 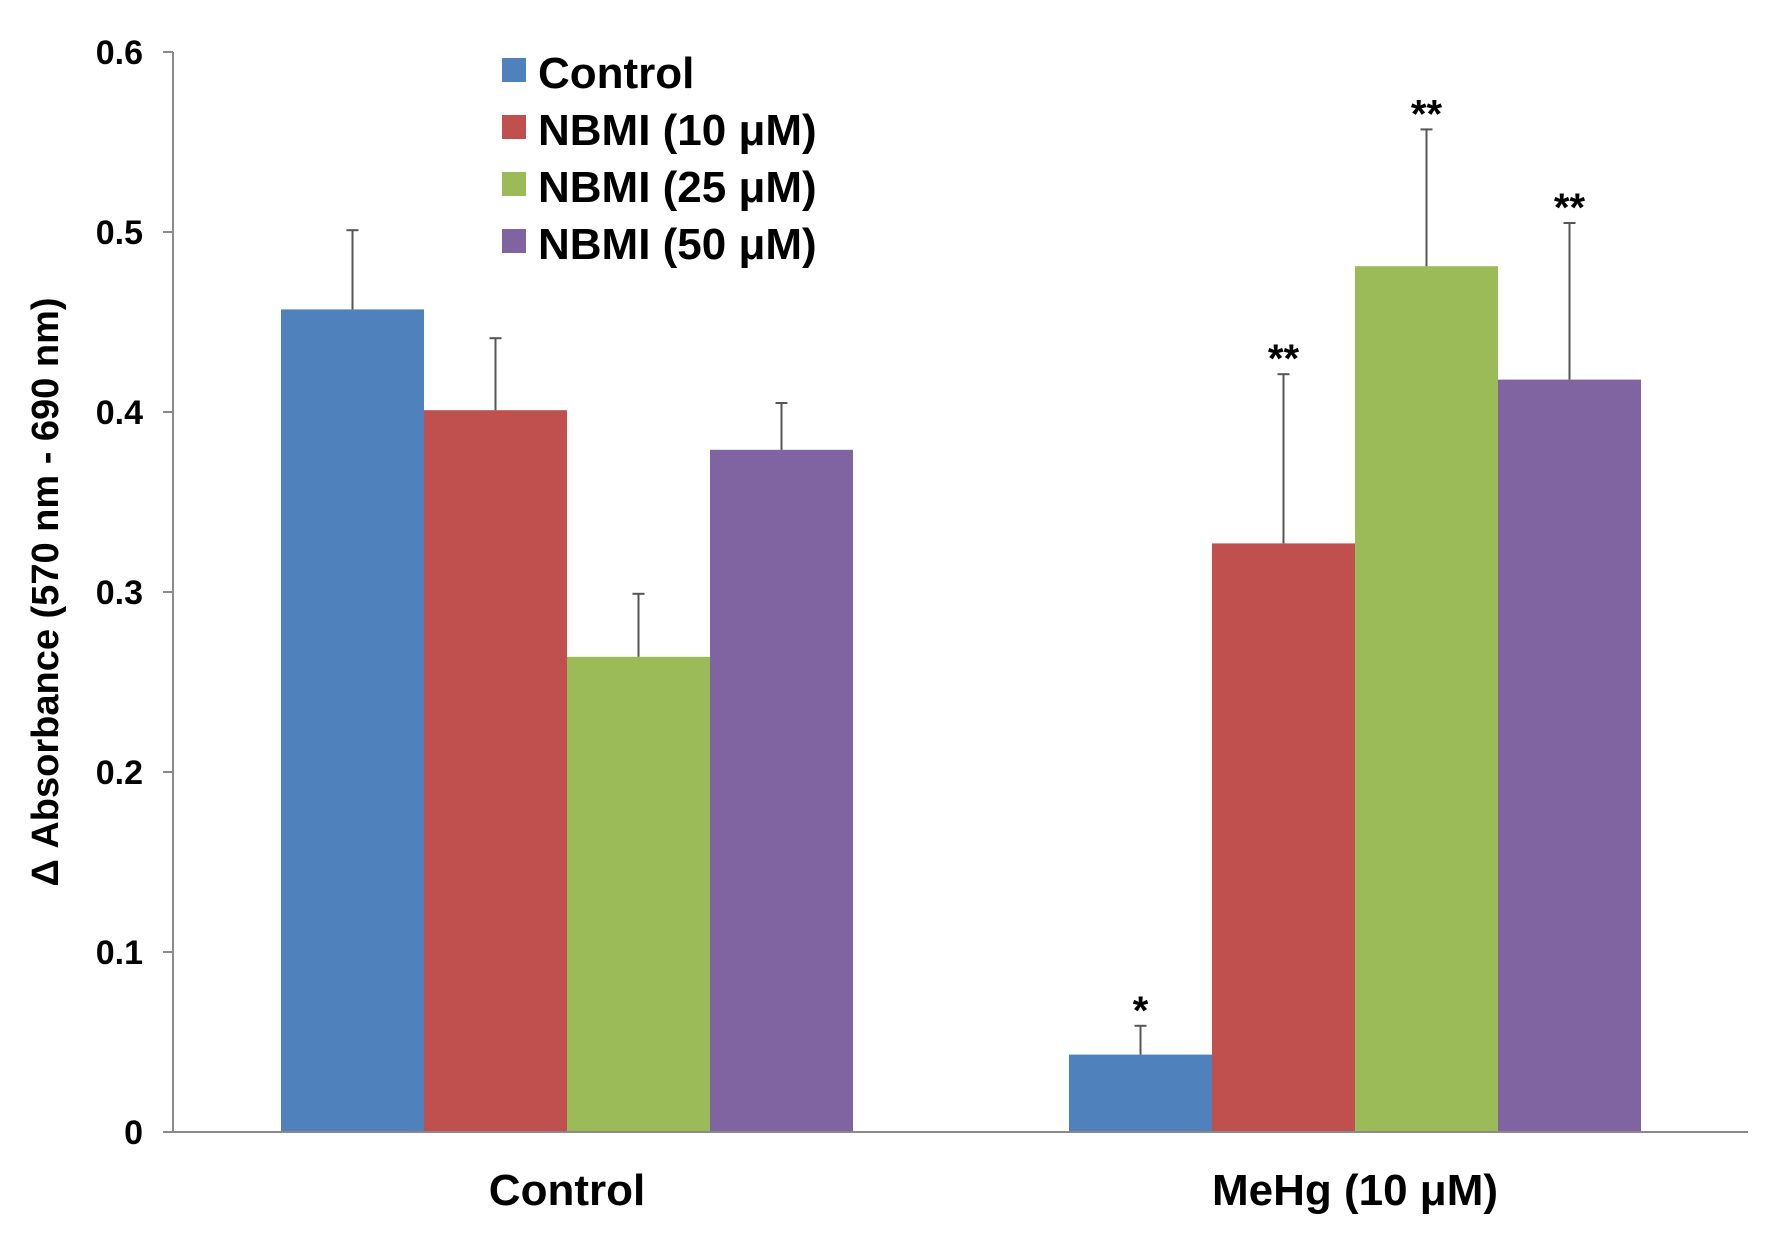 What do you see at coordinates (1283, 837) in the screenshot?
I see `bar-nbmi-10-m--1` at bounding box center [1283, 837].